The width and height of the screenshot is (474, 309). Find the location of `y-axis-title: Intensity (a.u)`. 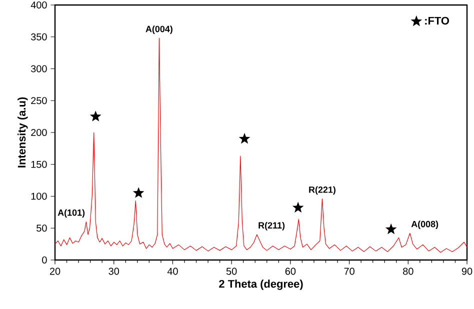

y-axis-title: Intensity (a.u) is located at coordinates (23, 132).